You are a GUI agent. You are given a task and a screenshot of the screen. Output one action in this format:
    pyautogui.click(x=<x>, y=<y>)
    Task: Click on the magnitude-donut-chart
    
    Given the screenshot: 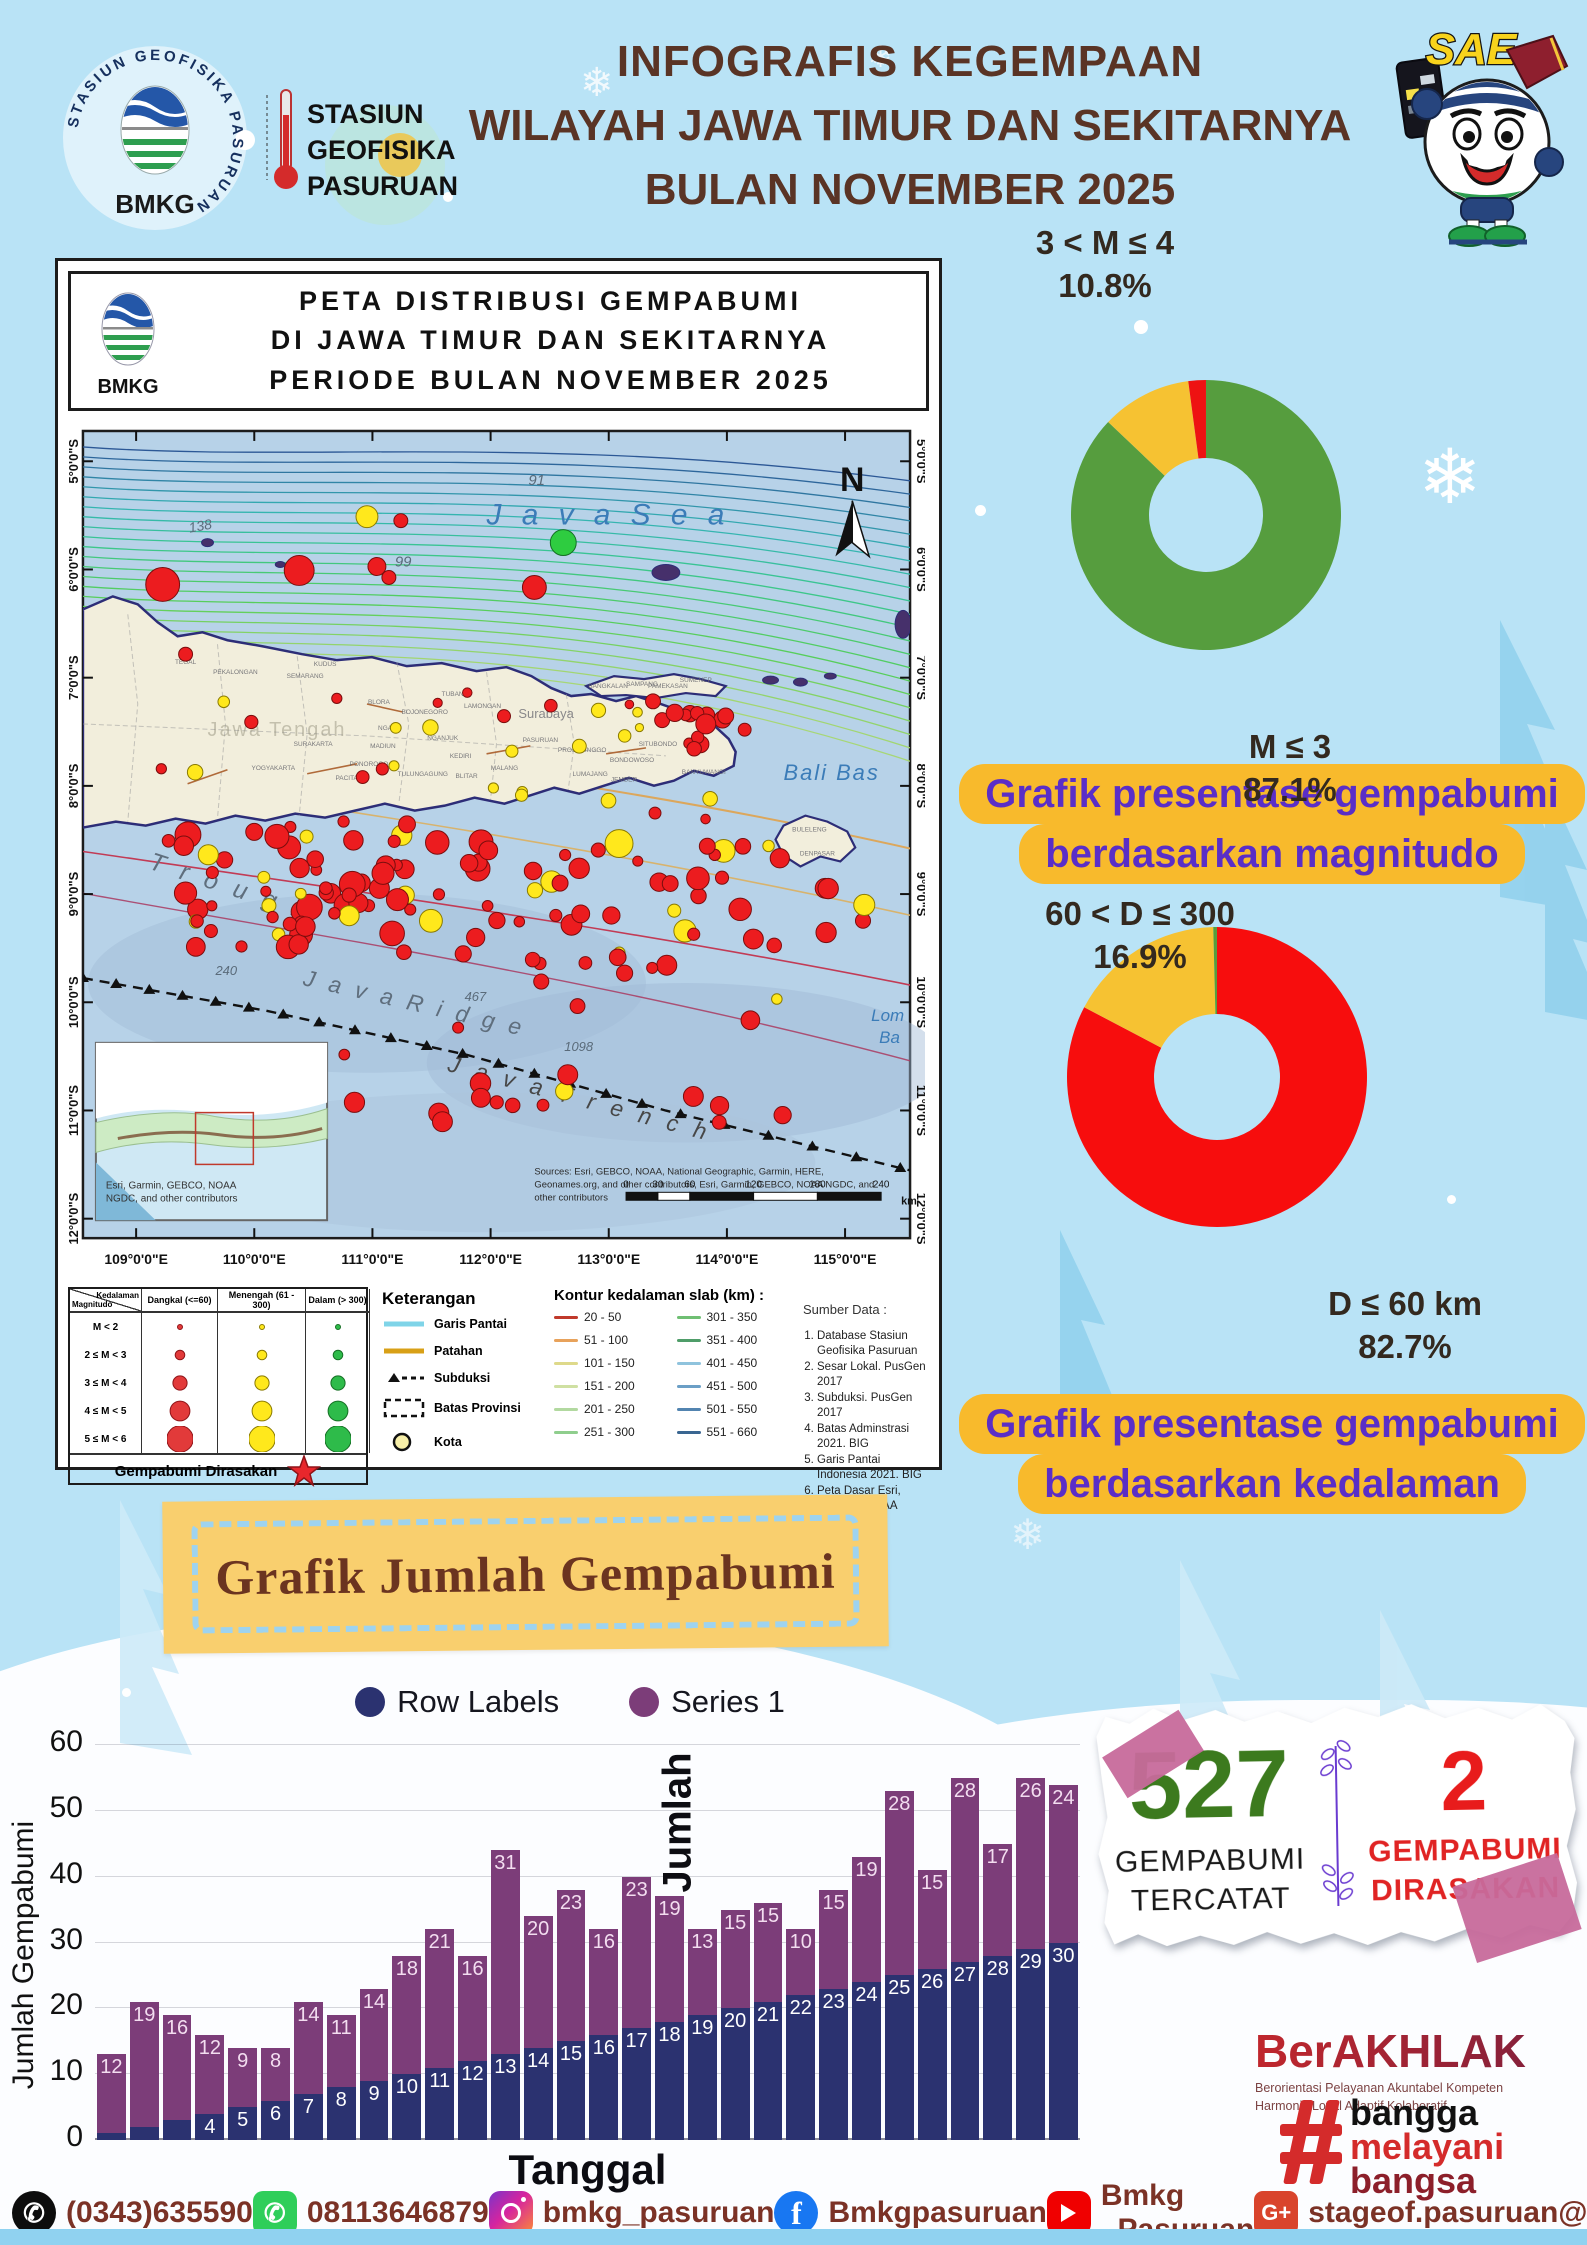 What is the action you would take?
    pyautogui.click(x=1206, y=515)
    